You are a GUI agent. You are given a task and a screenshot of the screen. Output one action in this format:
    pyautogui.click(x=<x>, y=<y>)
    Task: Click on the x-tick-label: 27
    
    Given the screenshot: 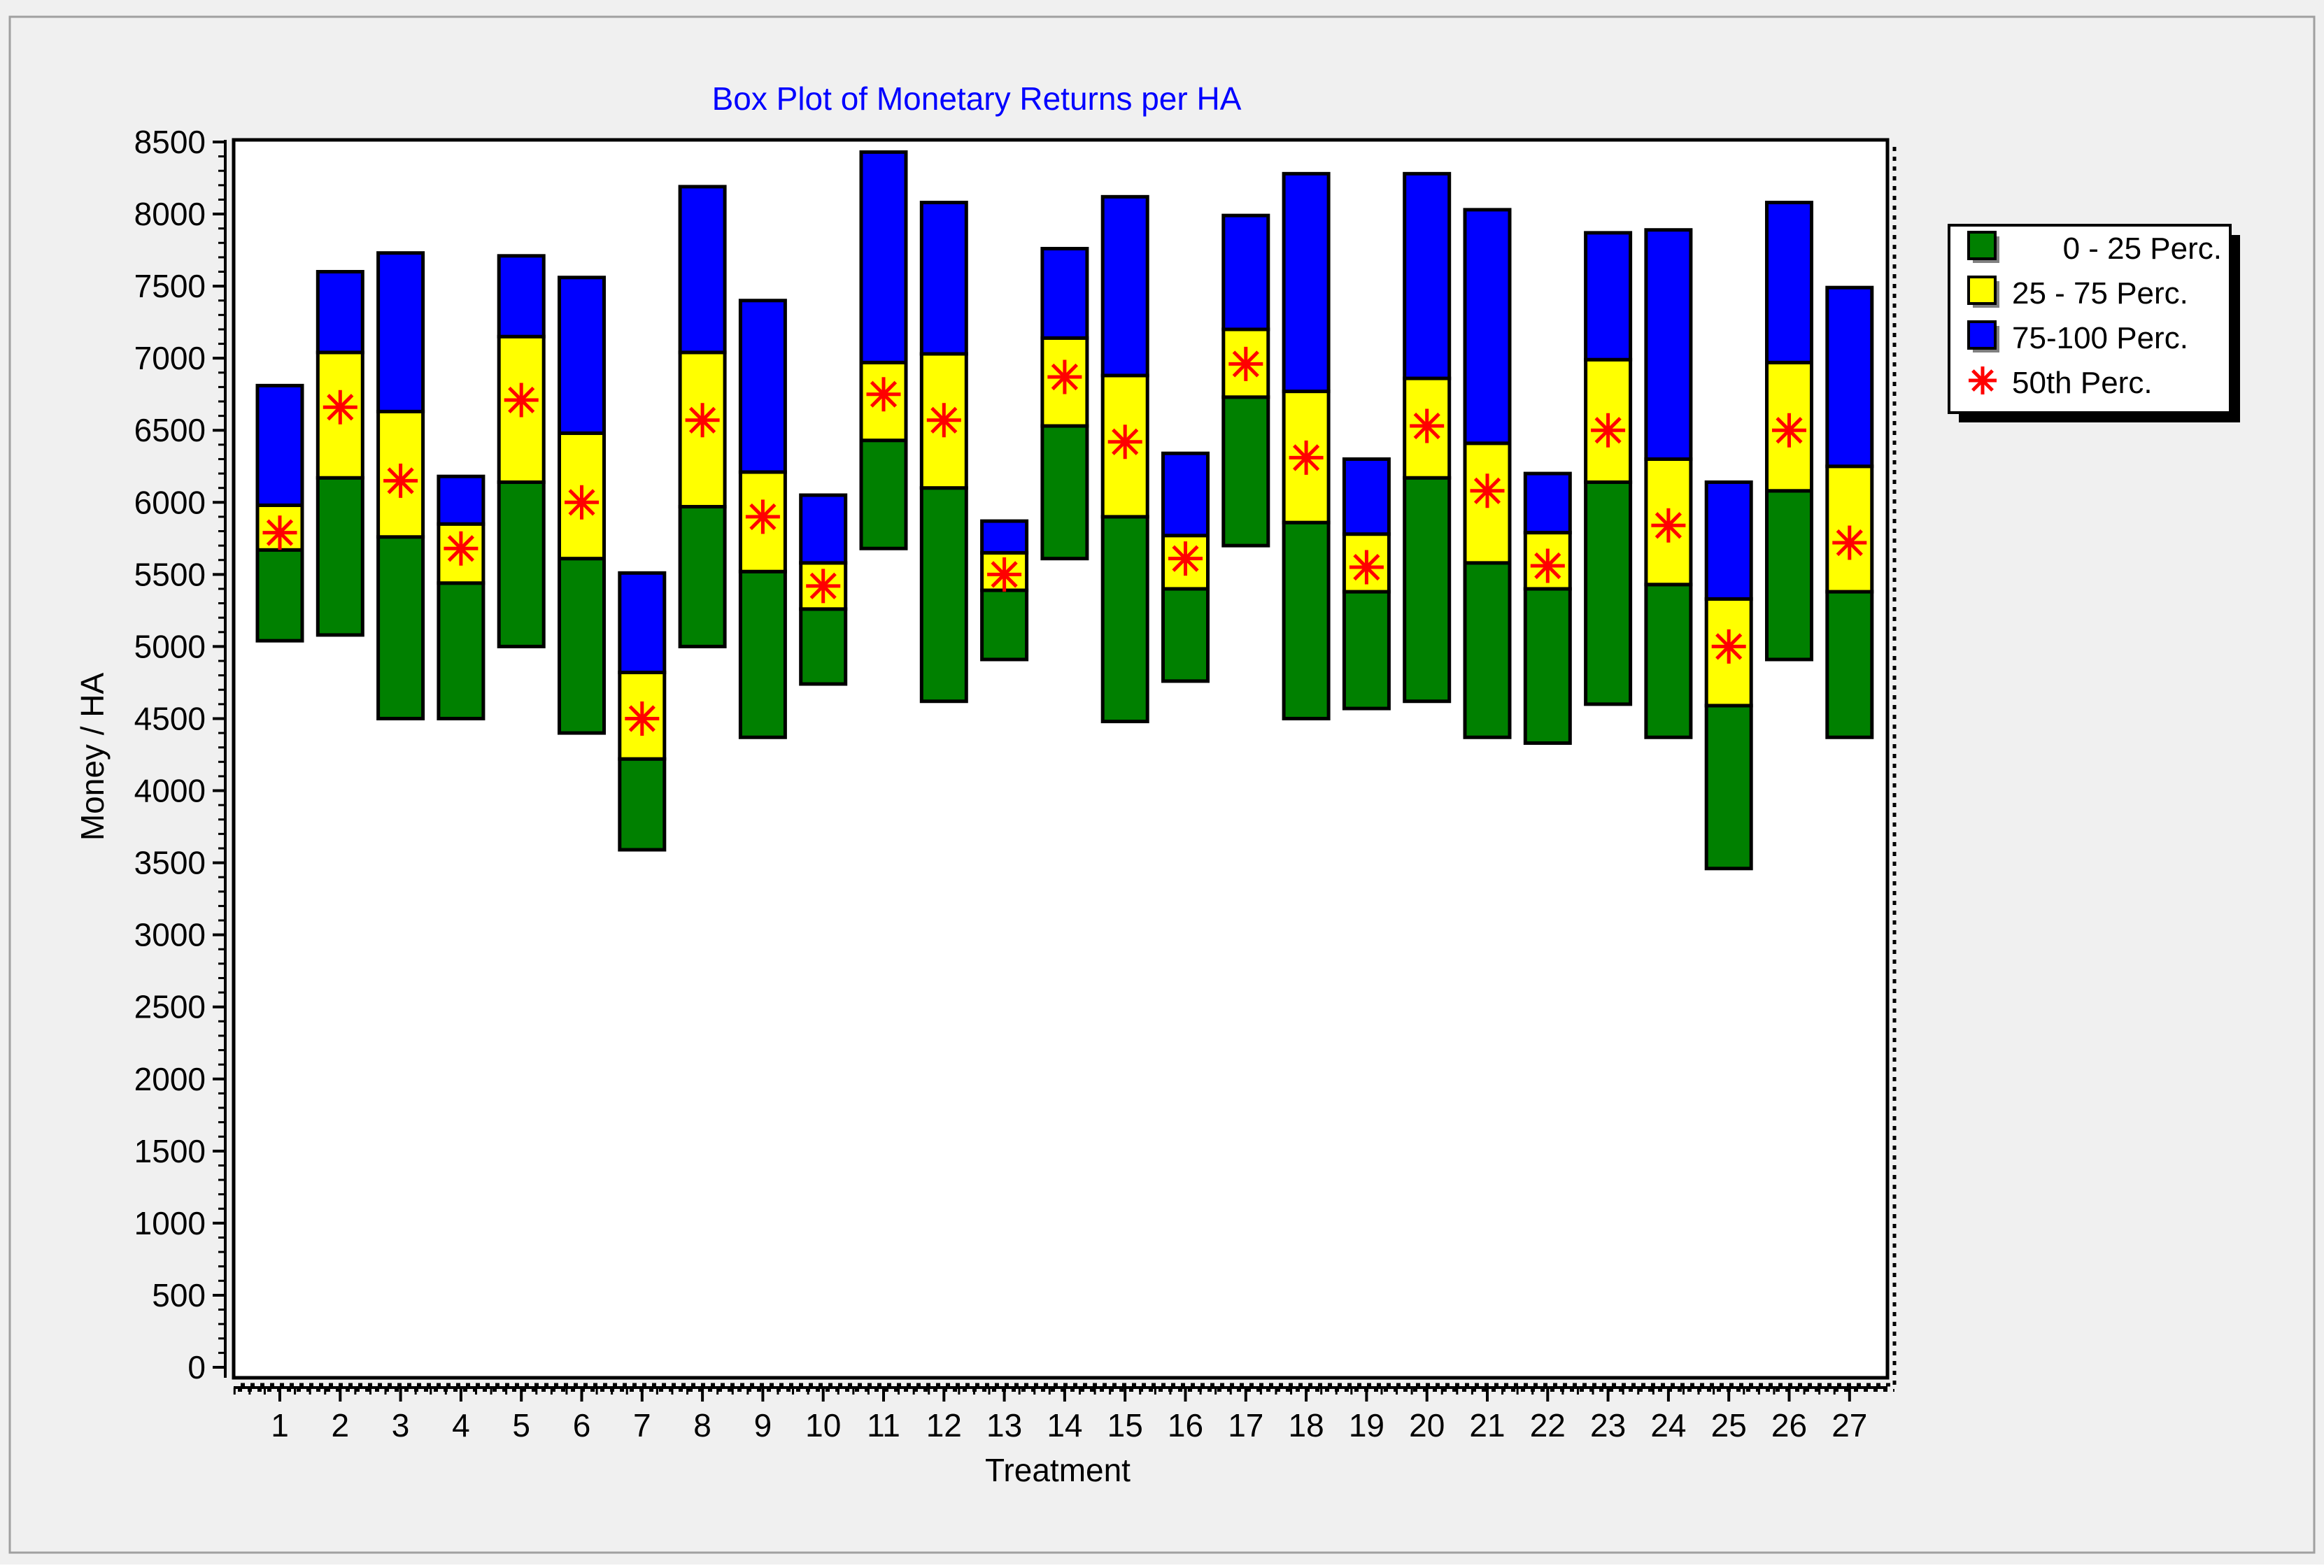 What is the action you would take?
    pyautogui.click(x=1849, y=1425)
    